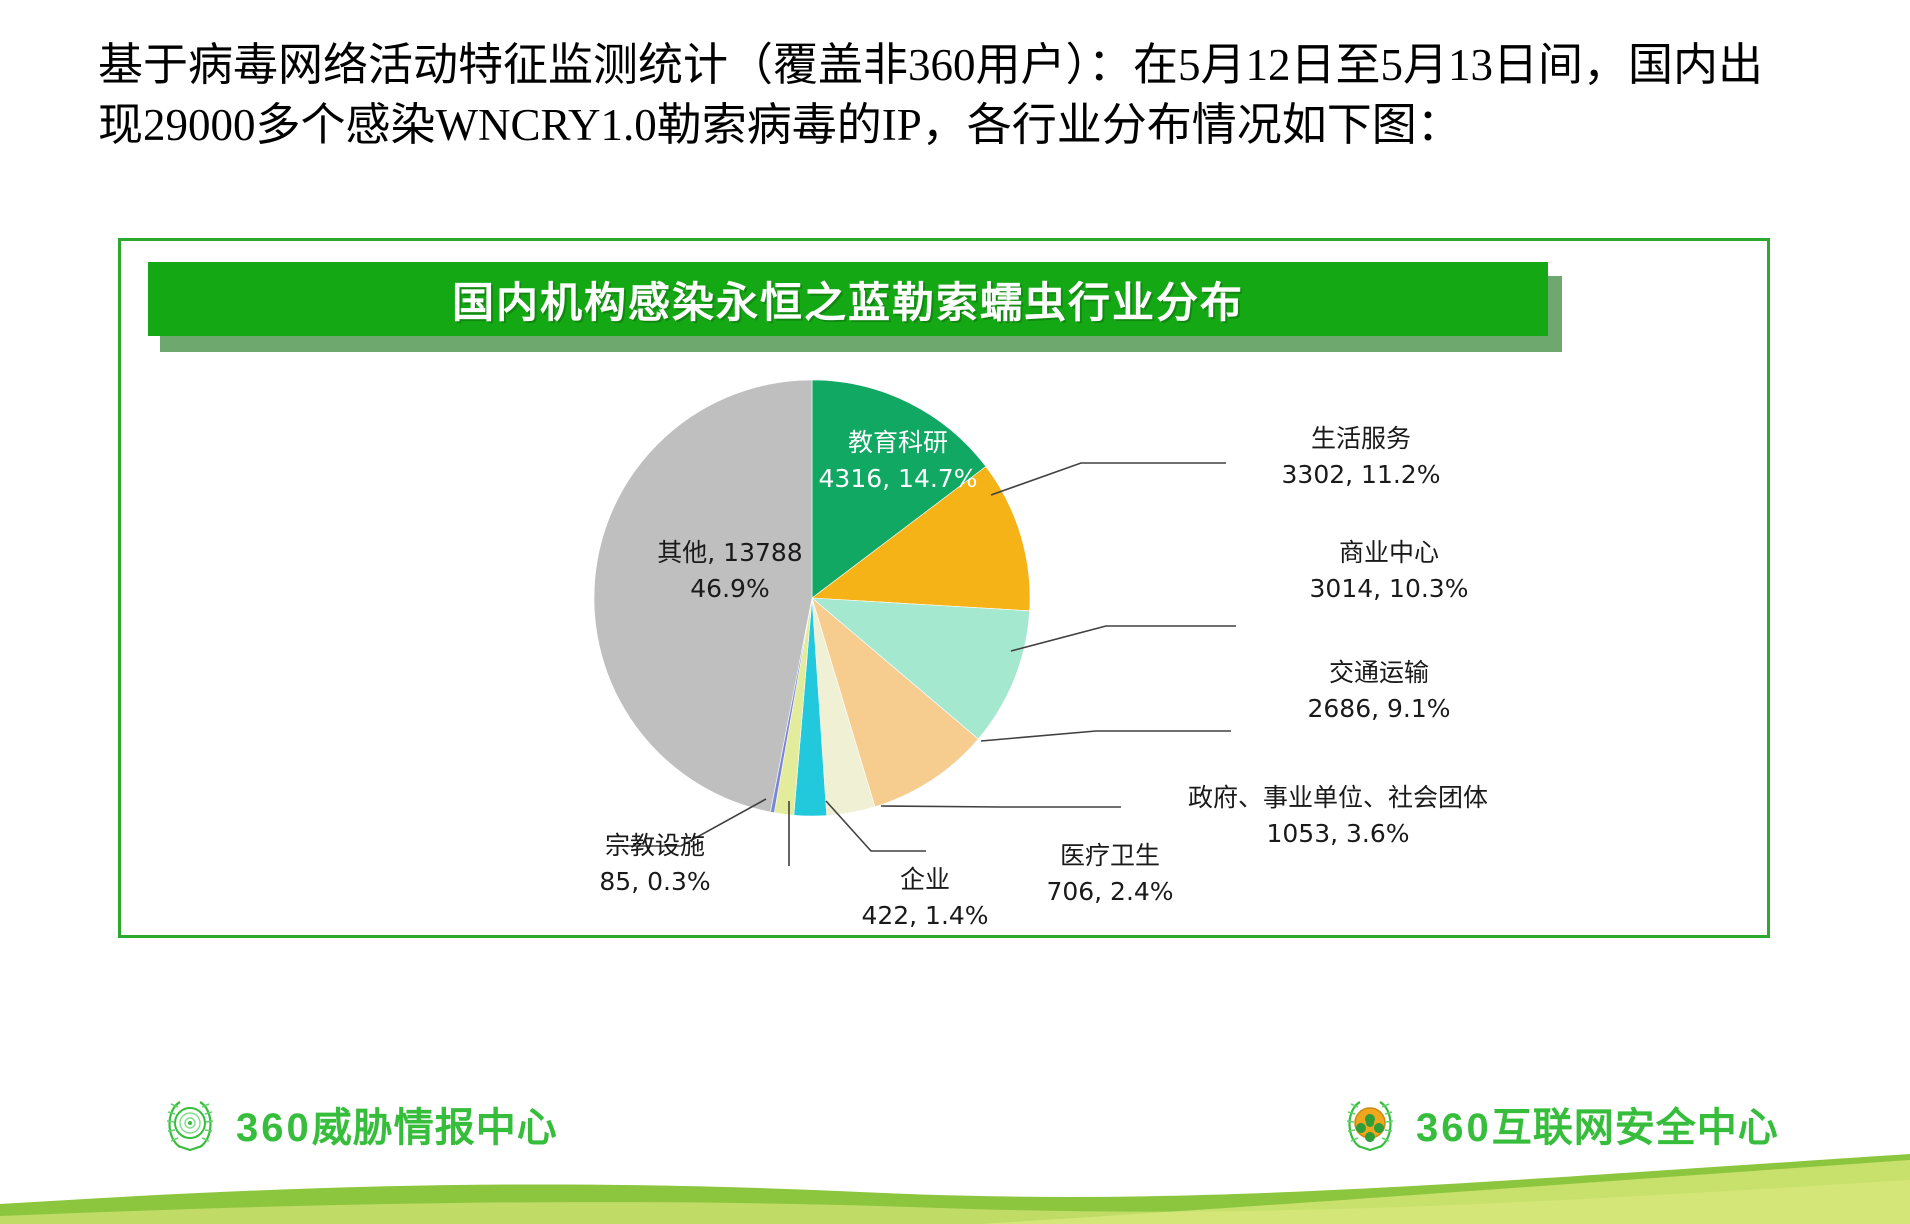 Image resolution: width=1910 pixels, height=1224 pixels. I want to click on pie-label-jiaotongyunshu-value: 2686, 9.1%, so click(1379, 708).